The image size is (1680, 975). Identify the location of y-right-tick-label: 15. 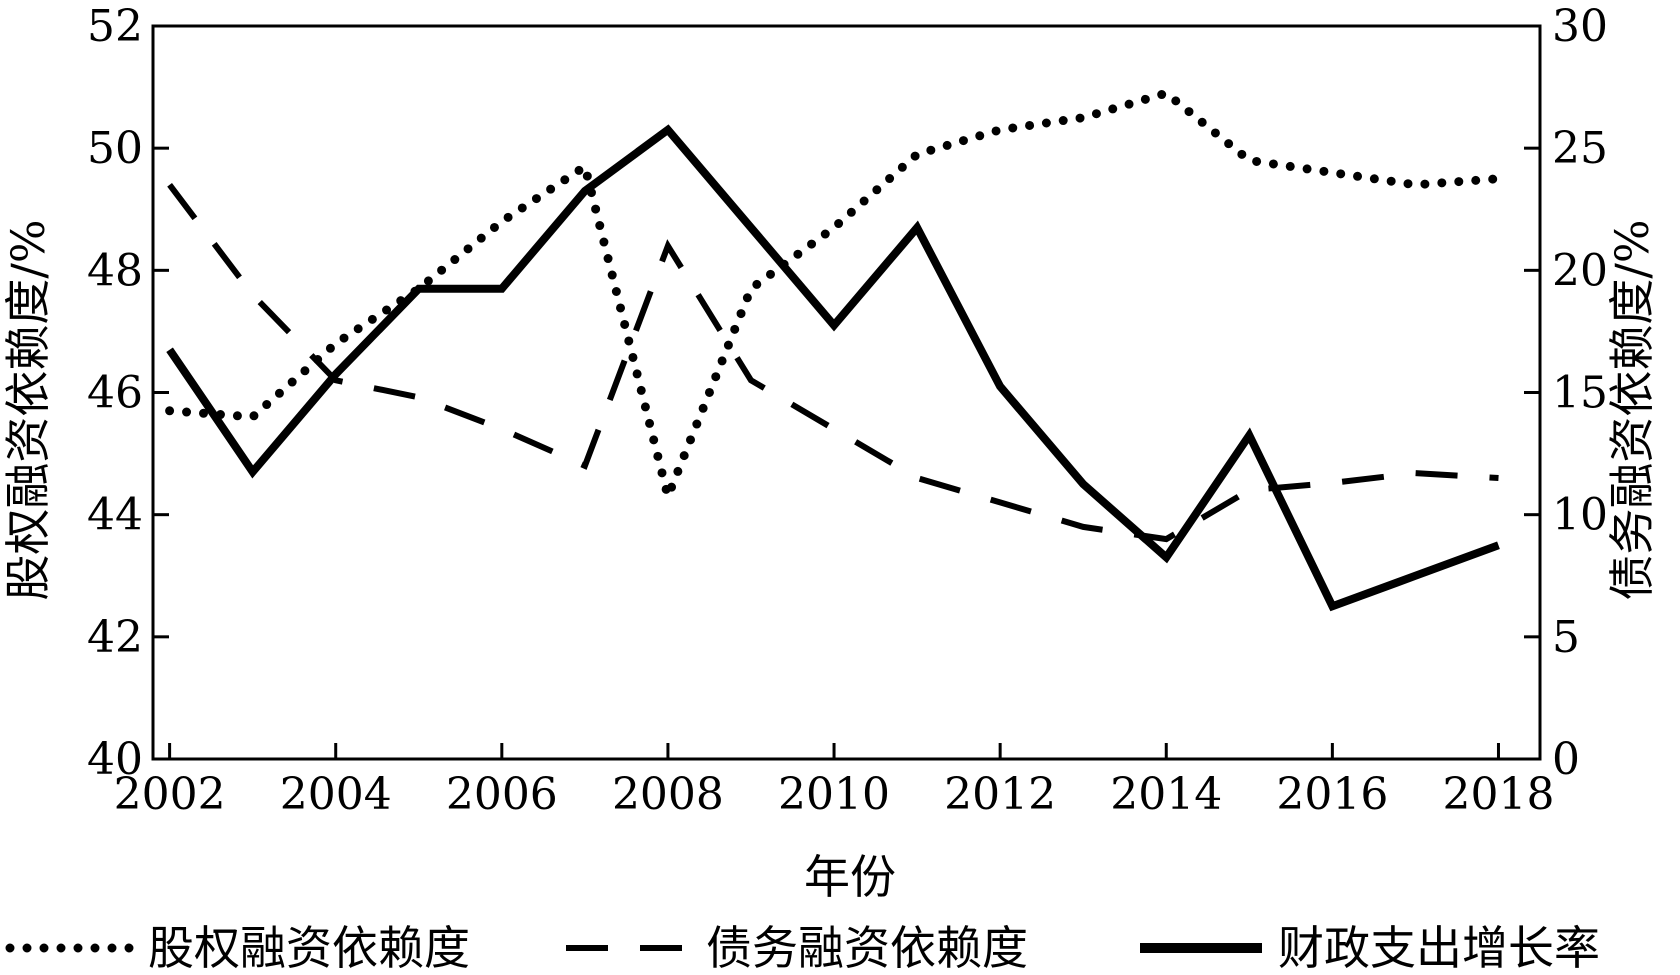
(1580, 393).